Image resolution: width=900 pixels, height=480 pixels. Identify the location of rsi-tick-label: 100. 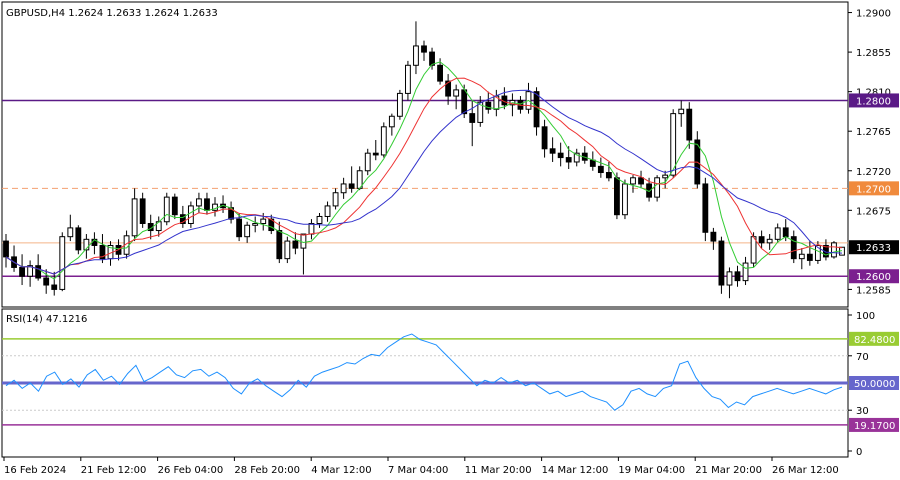
(865, 316).